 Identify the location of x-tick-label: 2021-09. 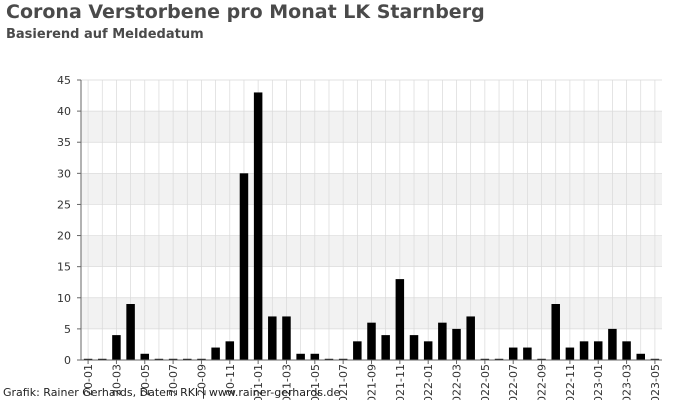
(372, 382).